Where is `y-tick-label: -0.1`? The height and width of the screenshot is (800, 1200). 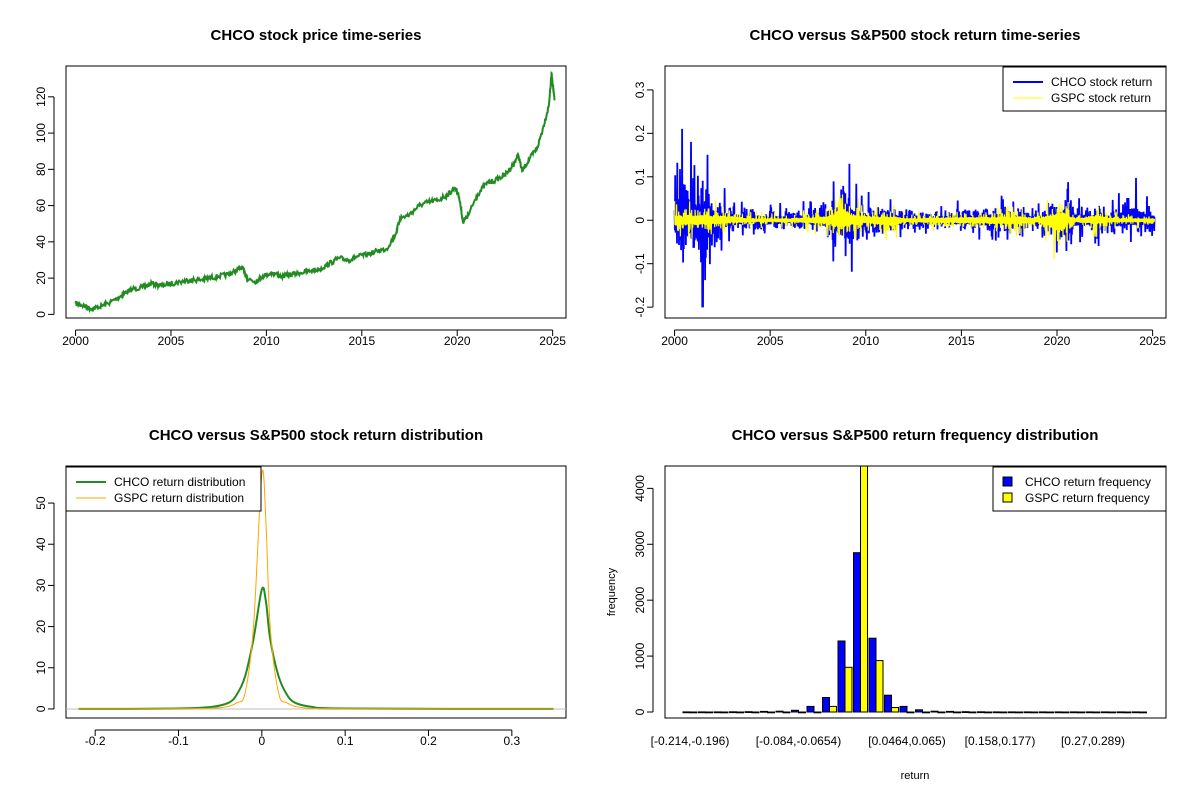 y-tick-label: -0.1 is located at coordinates (640, 263).